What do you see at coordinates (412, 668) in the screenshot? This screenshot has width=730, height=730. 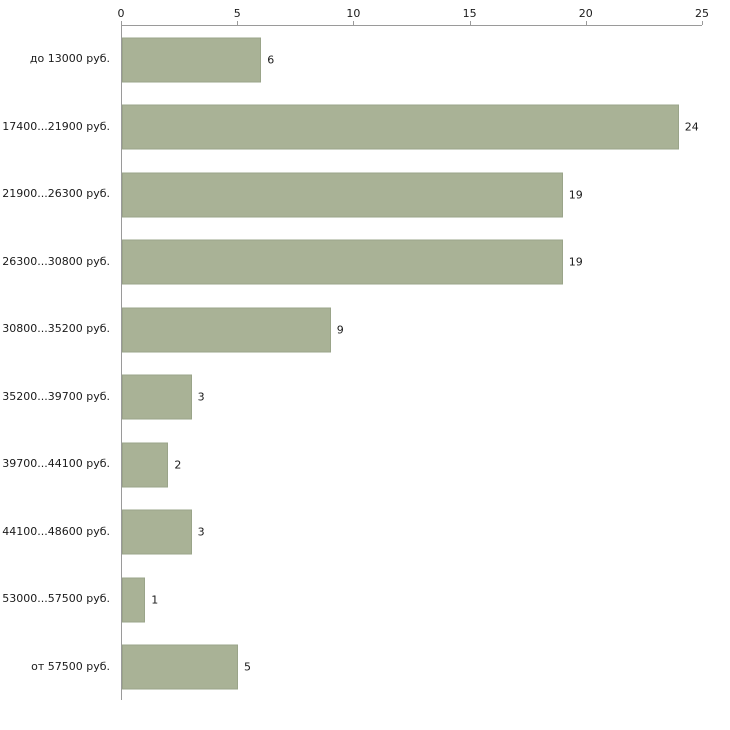 I see `bar-row: 5` at bounding box center [412, 668].